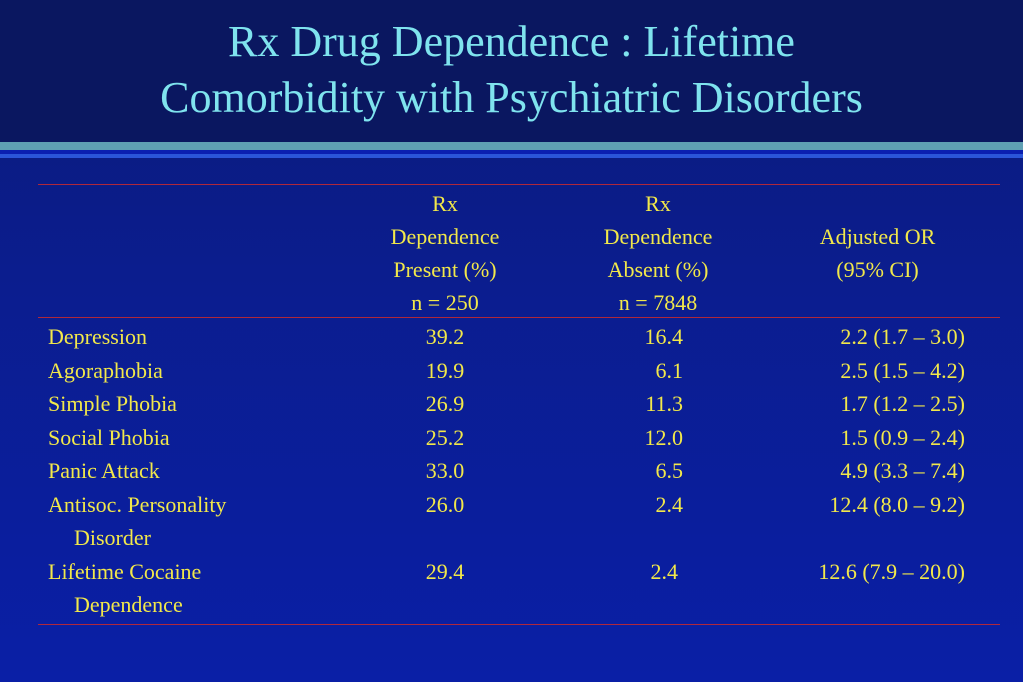  I want to click on header-present-line: Dependence, so click(445, 236).